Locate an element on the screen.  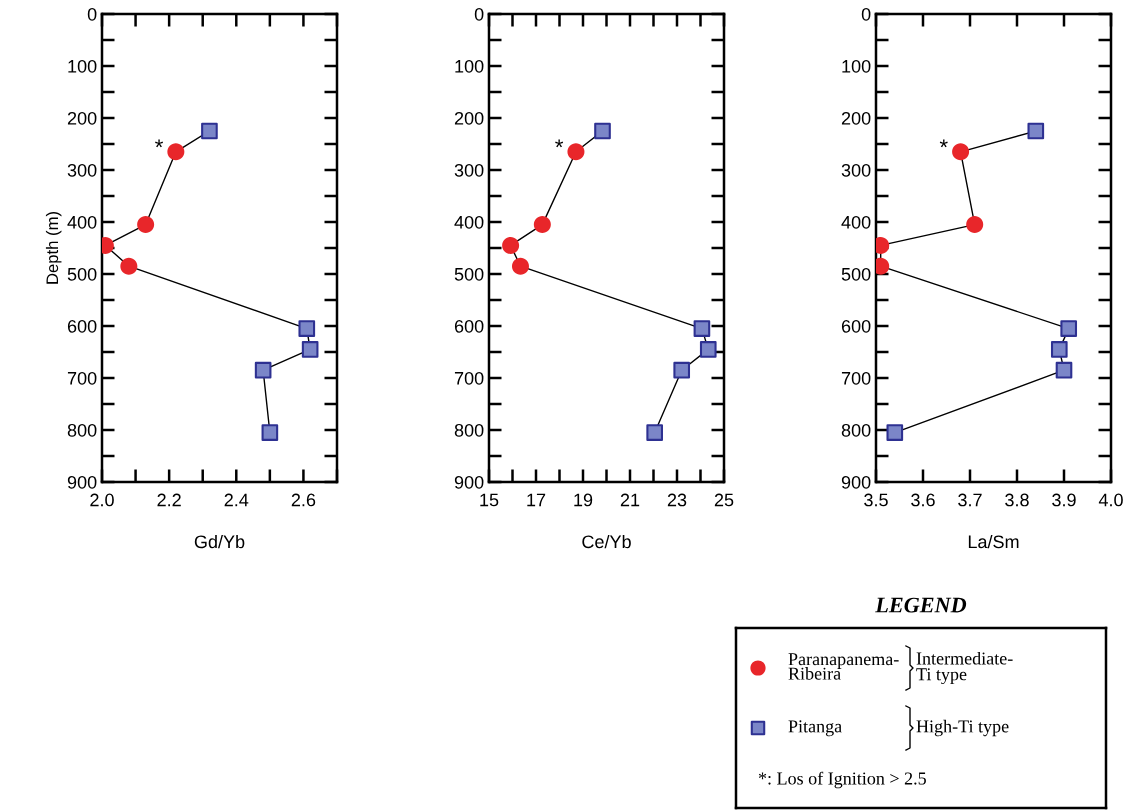
x-tick-label: 3.6 is located at coordinates (923, 500).